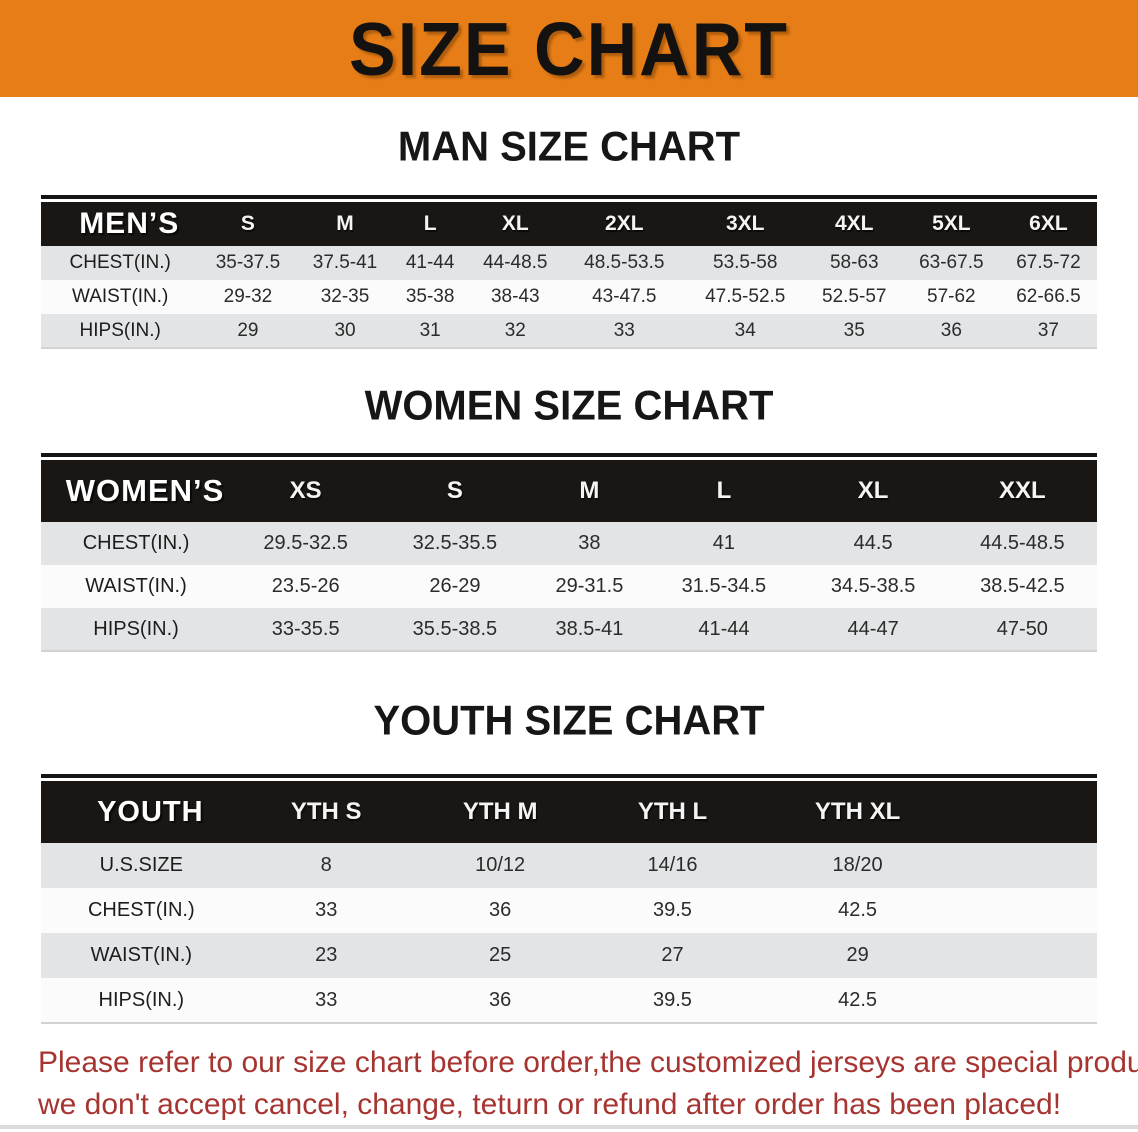  Describe the element at coordinates (515, 296) in the screenshot. I see `measurement-cell: 38-43` at that location.